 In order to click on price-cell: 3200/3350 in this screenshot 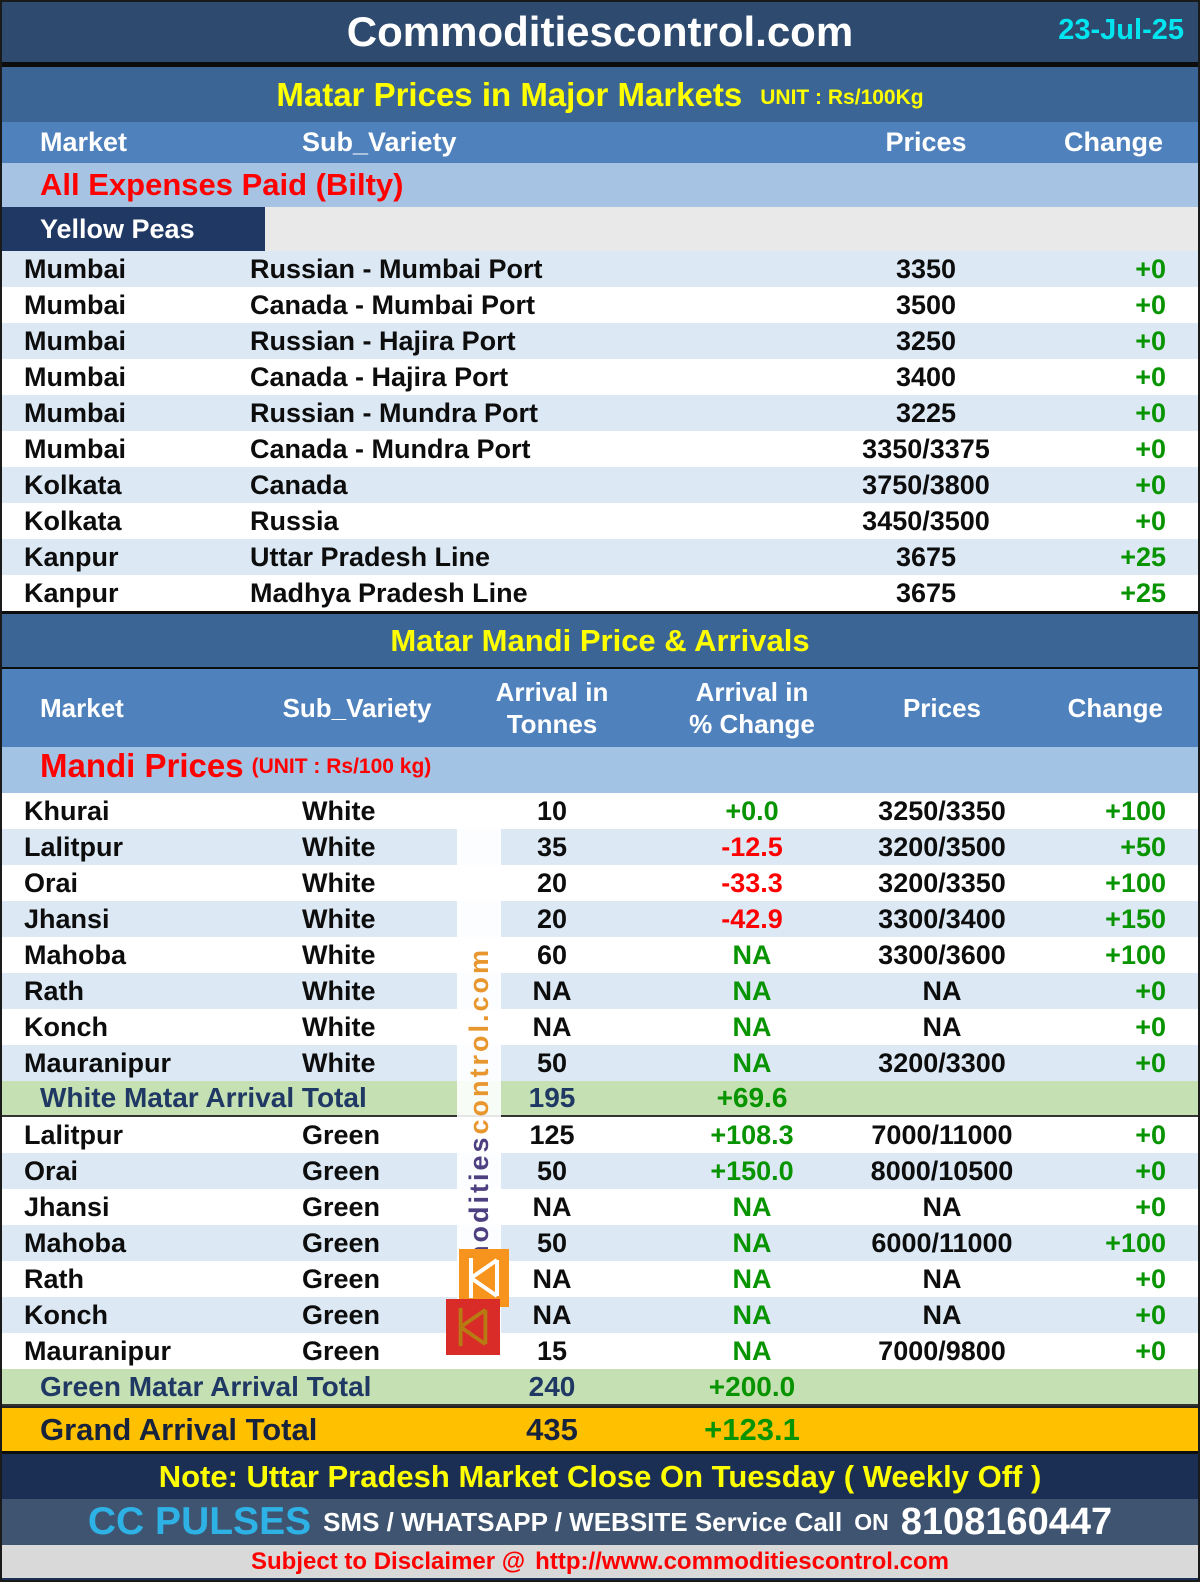, I will do `click(942, 882)`.